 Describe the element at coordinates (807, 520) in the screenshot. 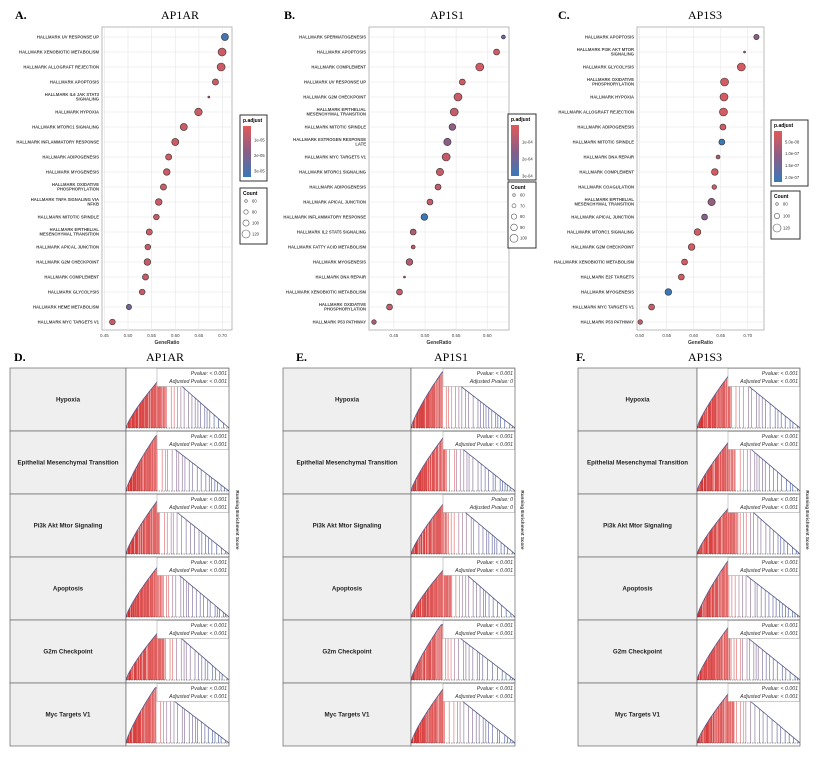

I see `y-axis-title: Running Enrichment Score` at that location.